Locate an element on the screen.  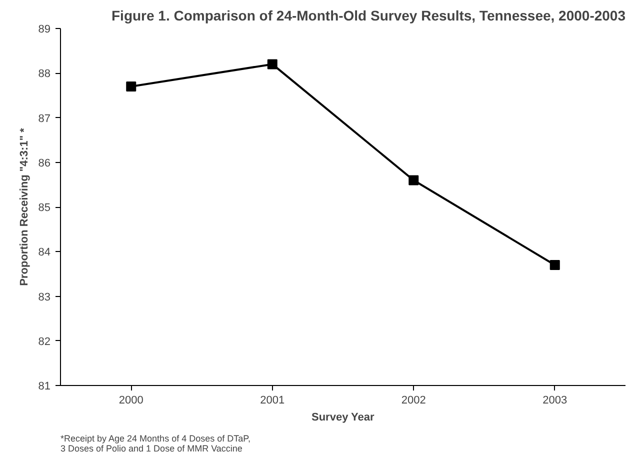
y-tick-label: 82 is located at coordinates (44, 342).